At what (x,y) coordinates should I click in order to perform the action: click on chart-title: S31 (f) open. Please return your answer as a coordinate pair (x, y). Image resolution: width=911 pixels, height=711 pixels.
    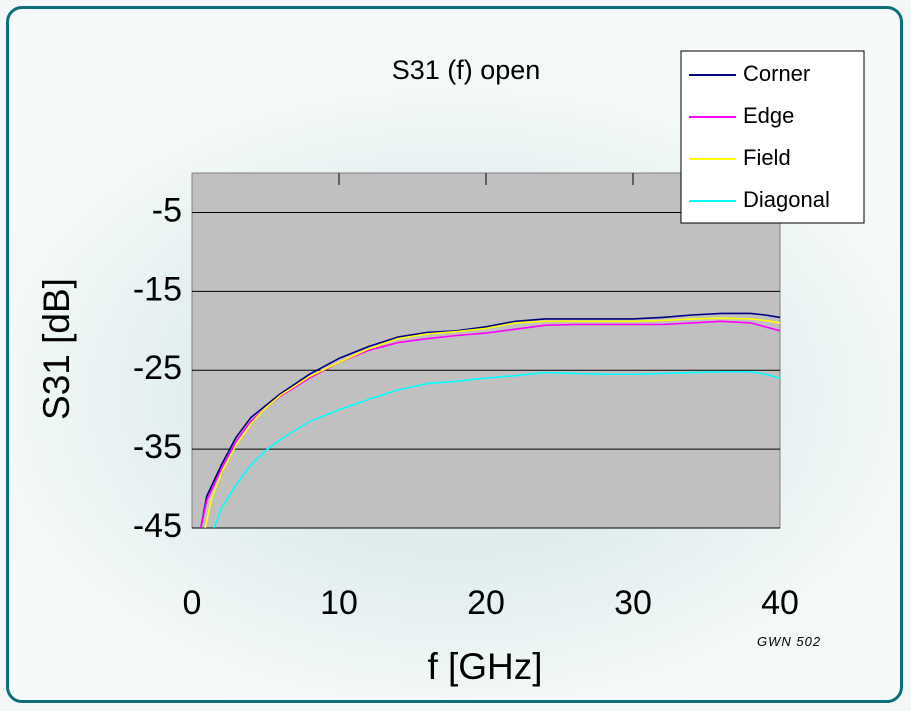
    Looking at the image, I should click on (466, 70).